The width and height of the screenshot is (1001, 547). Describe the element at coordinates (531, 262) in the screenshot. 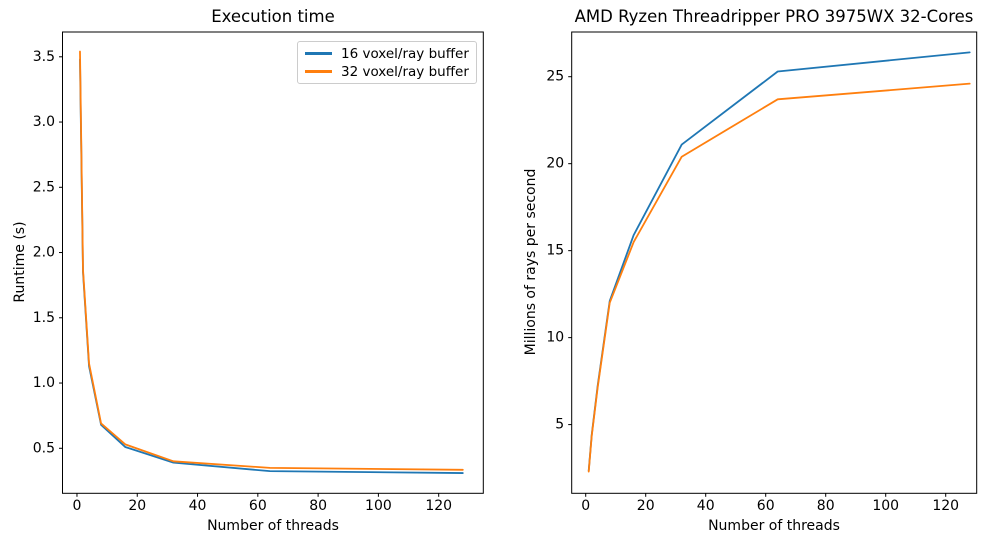

I see `y-axis-label-rays: Millions of rays per second` at that location.